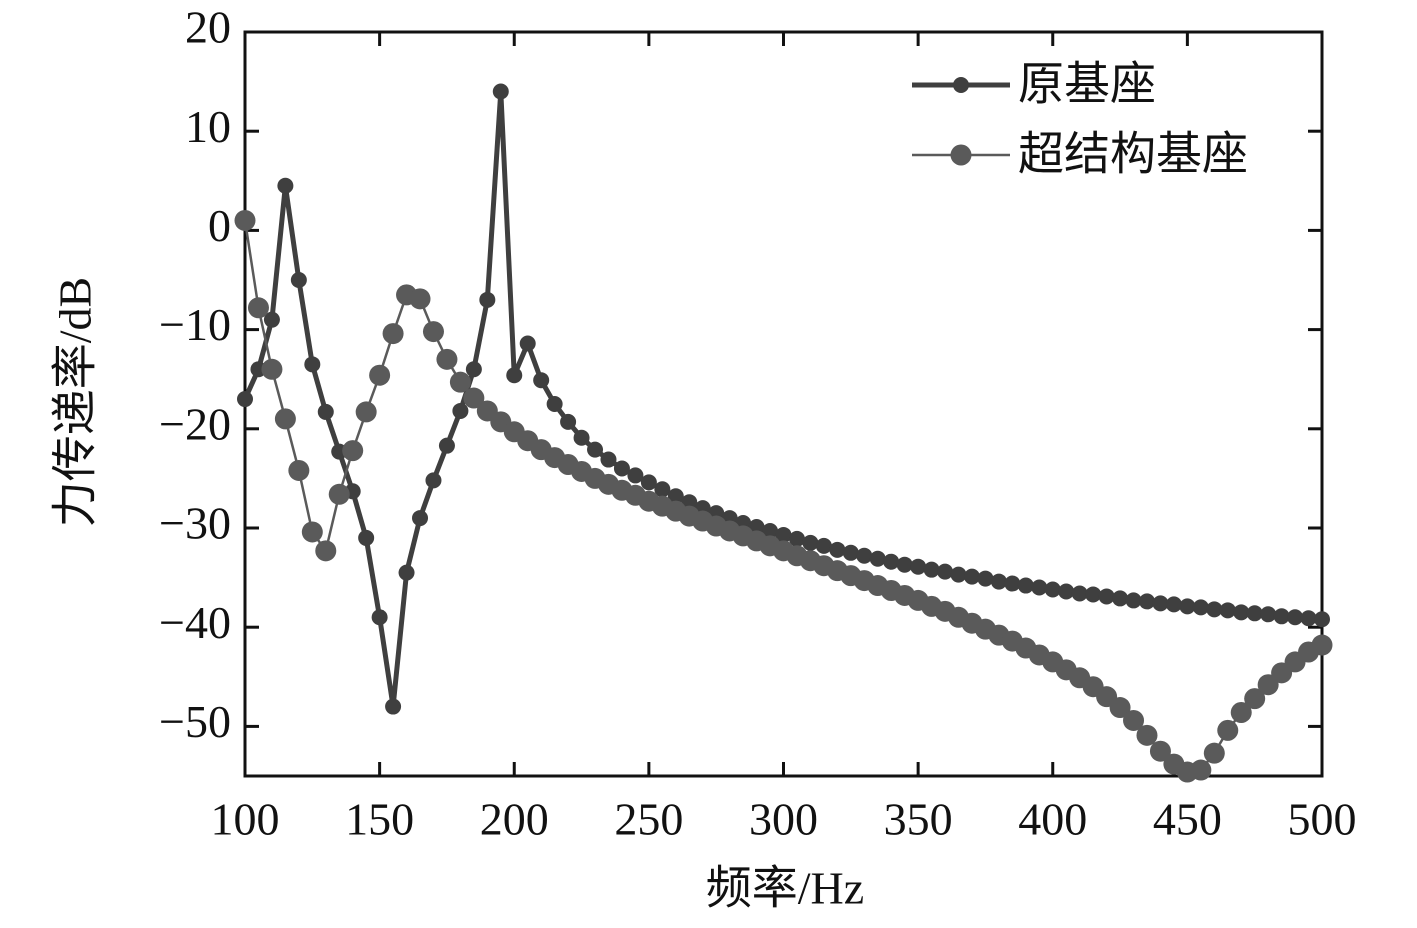 This screenshot has height=928, width=1417. What do you see at coordinates (195, 324) in the screenshot?
I see `y-tick-label: −10` at bounding box center [195, 324].